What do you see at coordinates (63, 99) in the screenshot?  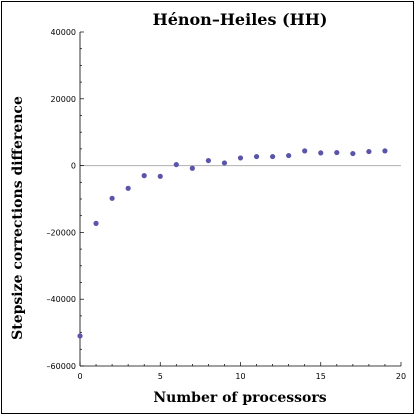 I see `y-tick-label: 20000` at bounding box center [63, 99].